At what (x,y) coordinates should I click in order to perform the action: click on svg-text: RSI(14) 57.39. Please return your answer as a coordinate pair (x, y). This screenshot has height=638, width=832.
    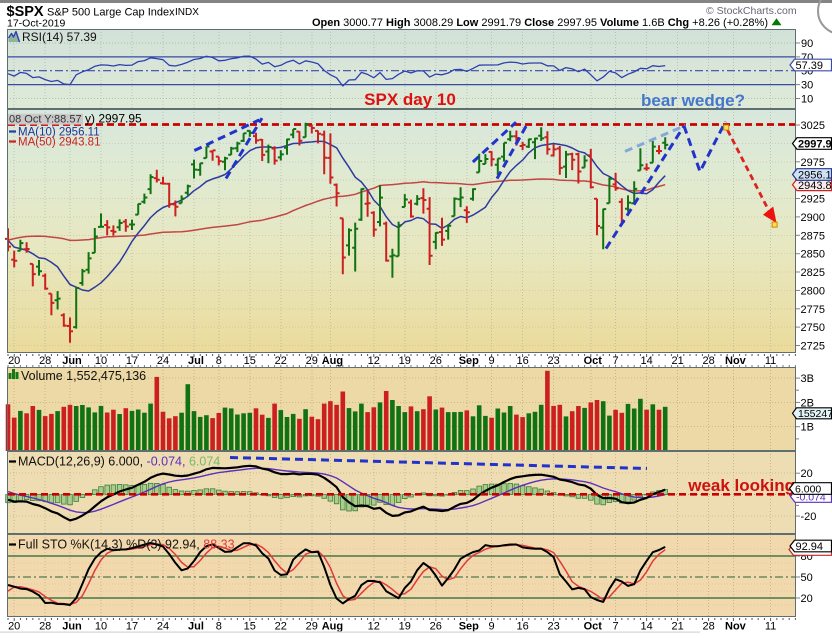
    Looking at the image, I should click on (59, 37).